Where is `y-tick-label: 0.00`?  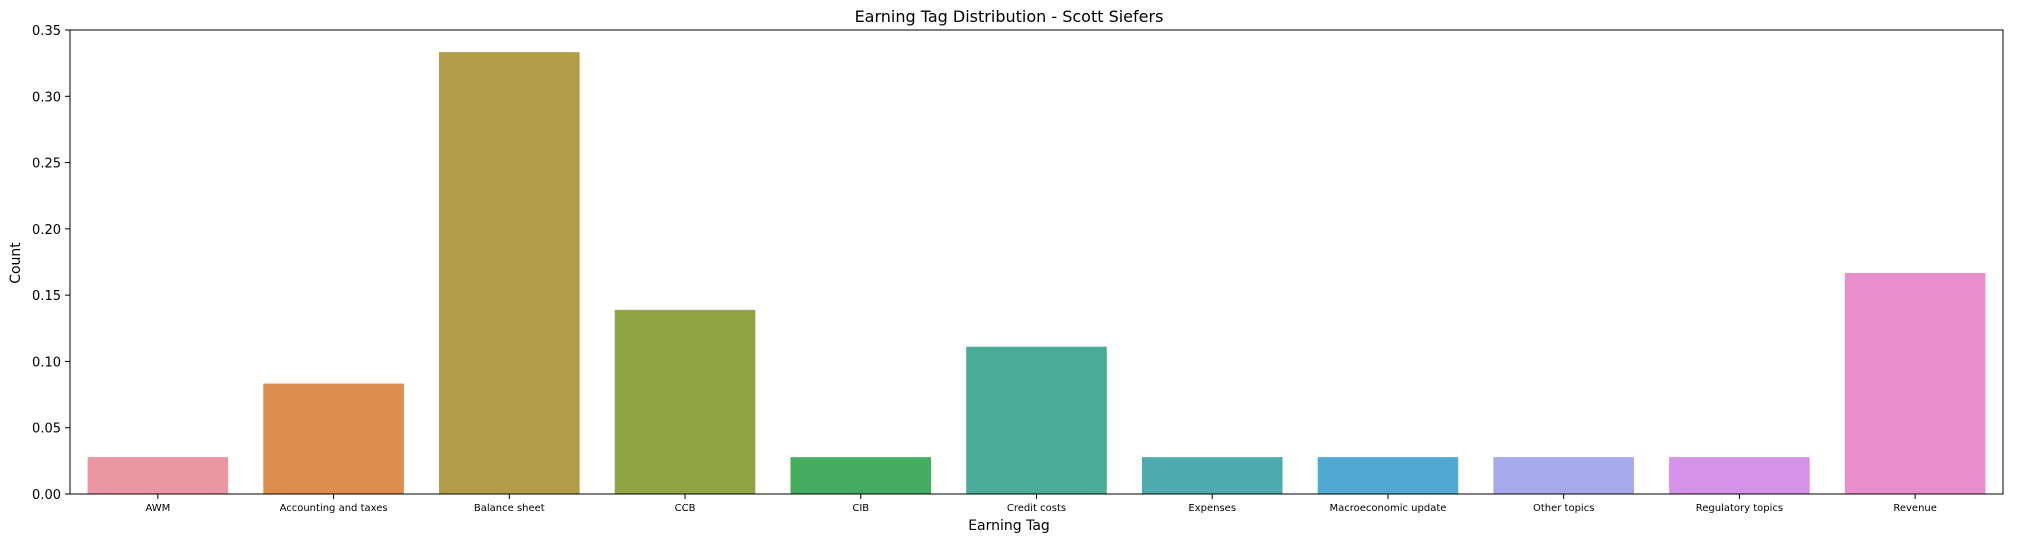 y-tick-label: 0.00 is located at coordinates (46, 495).